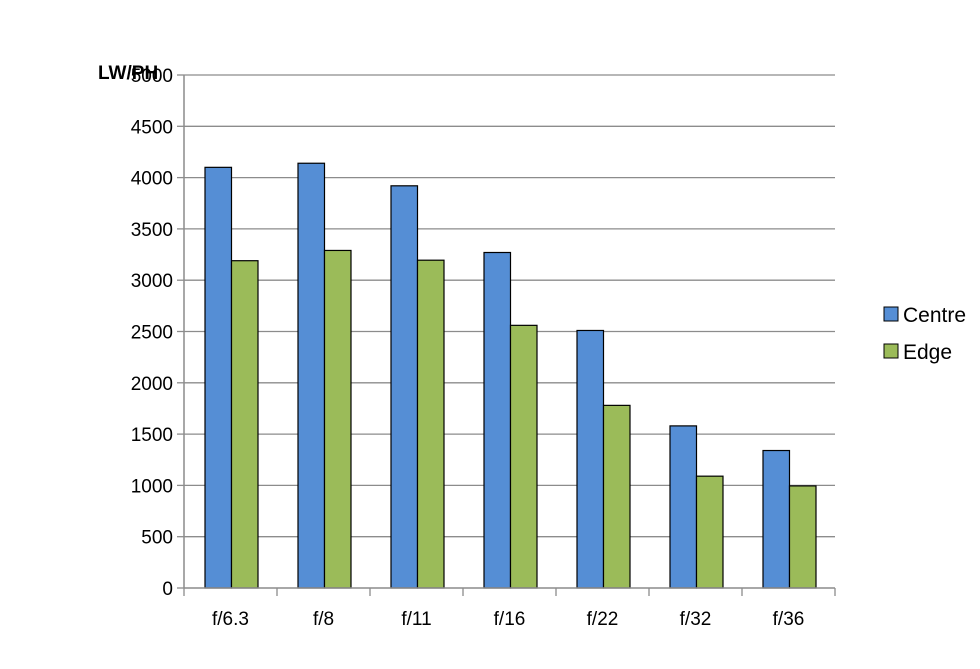 The width and height of the screenshot is (980, 669). Describe the element at coordinates (152, 179) in the screenshot. I see `y-tick-label: 4000` at that location.